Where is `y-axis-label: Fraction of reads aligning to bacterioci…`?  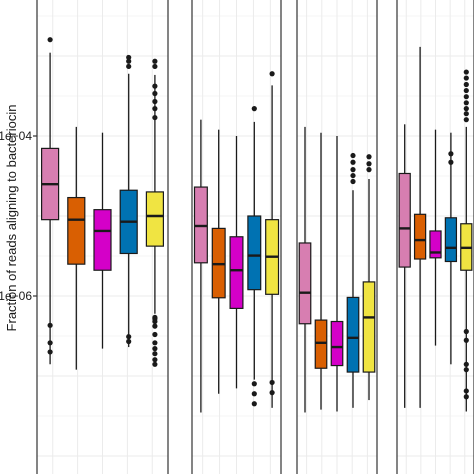 y-axis-label: Fraction of reads aligning to bacterioci… is located at coordinates (11, 218).